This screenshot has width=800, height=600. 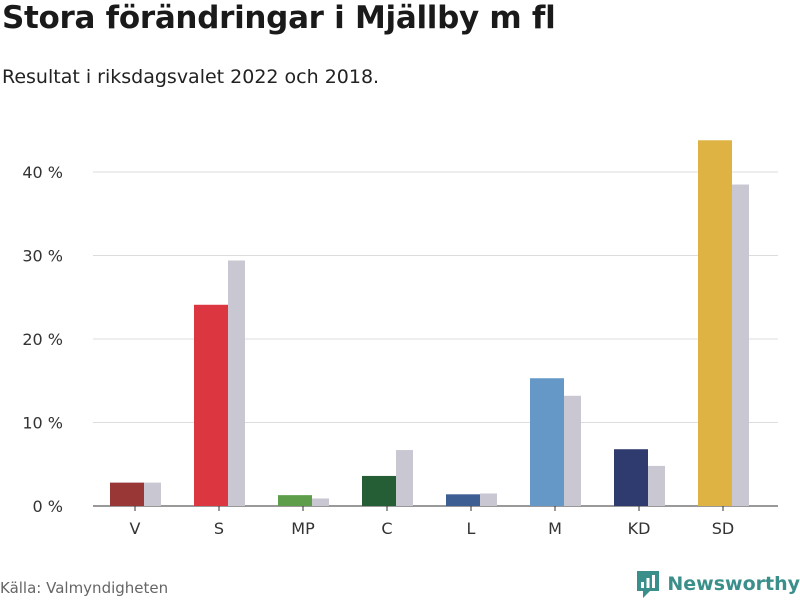 I want to click on y-tick-label: 10 %, so click(x=42, y=423).